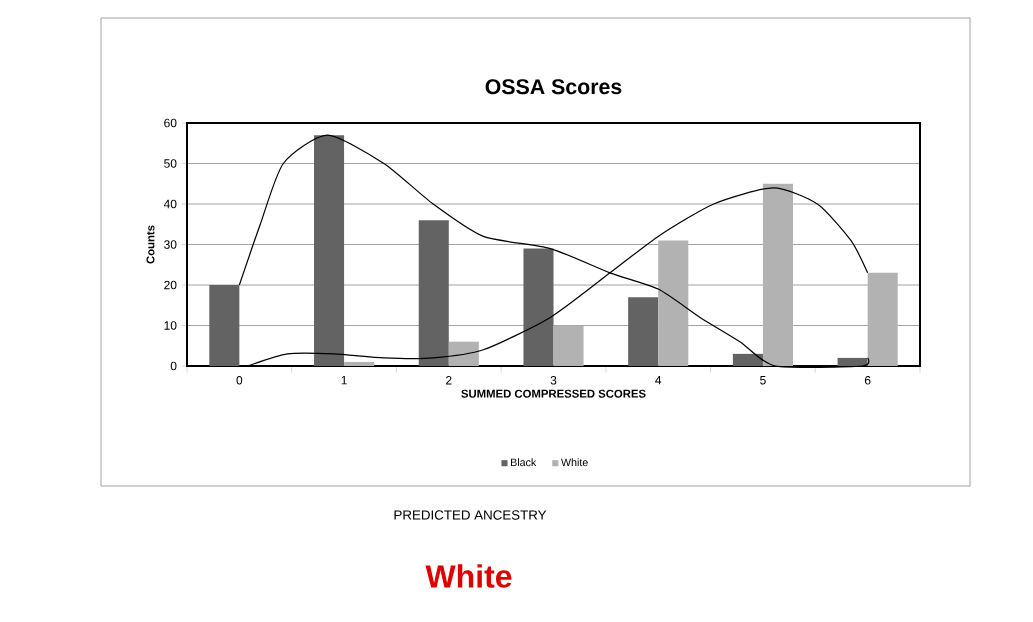 The height and width of the screenshot is (622, 1033). I want to click on x-axis-title: SUMMED COMPRESSED SCORES, so click(553, 393).